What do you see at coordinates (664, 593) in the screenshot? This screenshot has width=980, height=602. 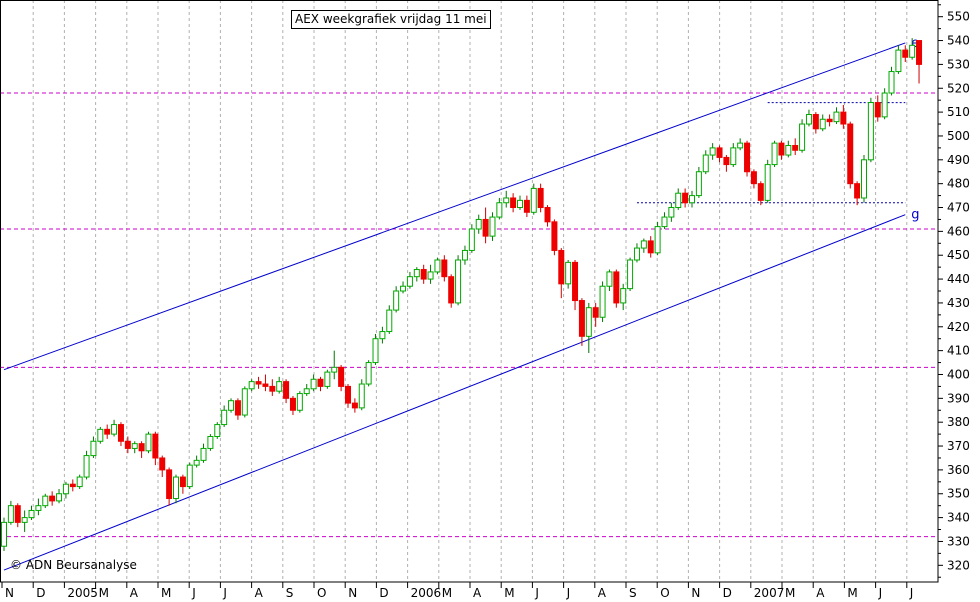 I see `x-tick-label-21: O` at bounding box center [664, 593].